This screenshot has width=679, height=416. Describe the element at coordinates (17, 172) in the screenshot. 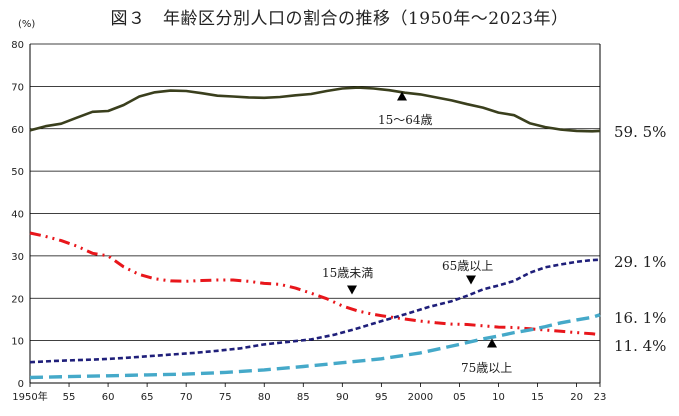

I see `y-tick-label: 50` at that location.